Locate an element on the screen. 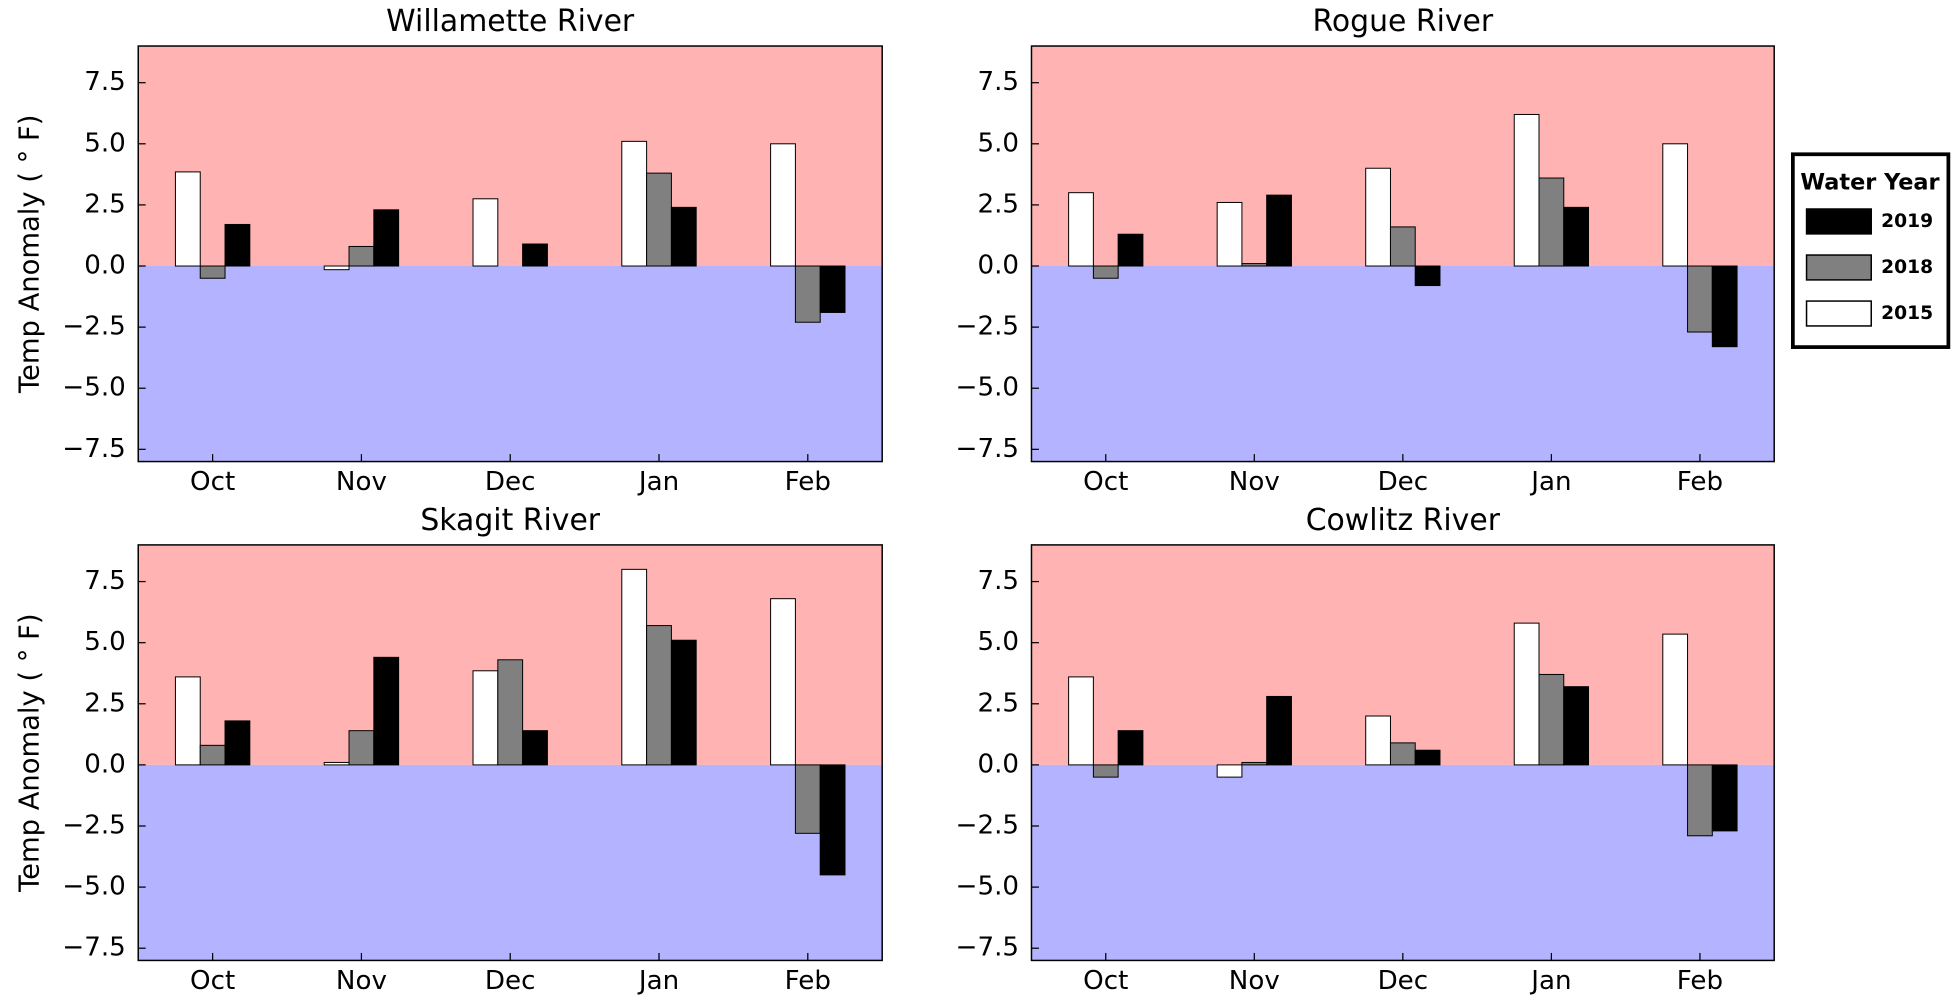  chart-title: Willamette River is located at coordinates (510, 21).